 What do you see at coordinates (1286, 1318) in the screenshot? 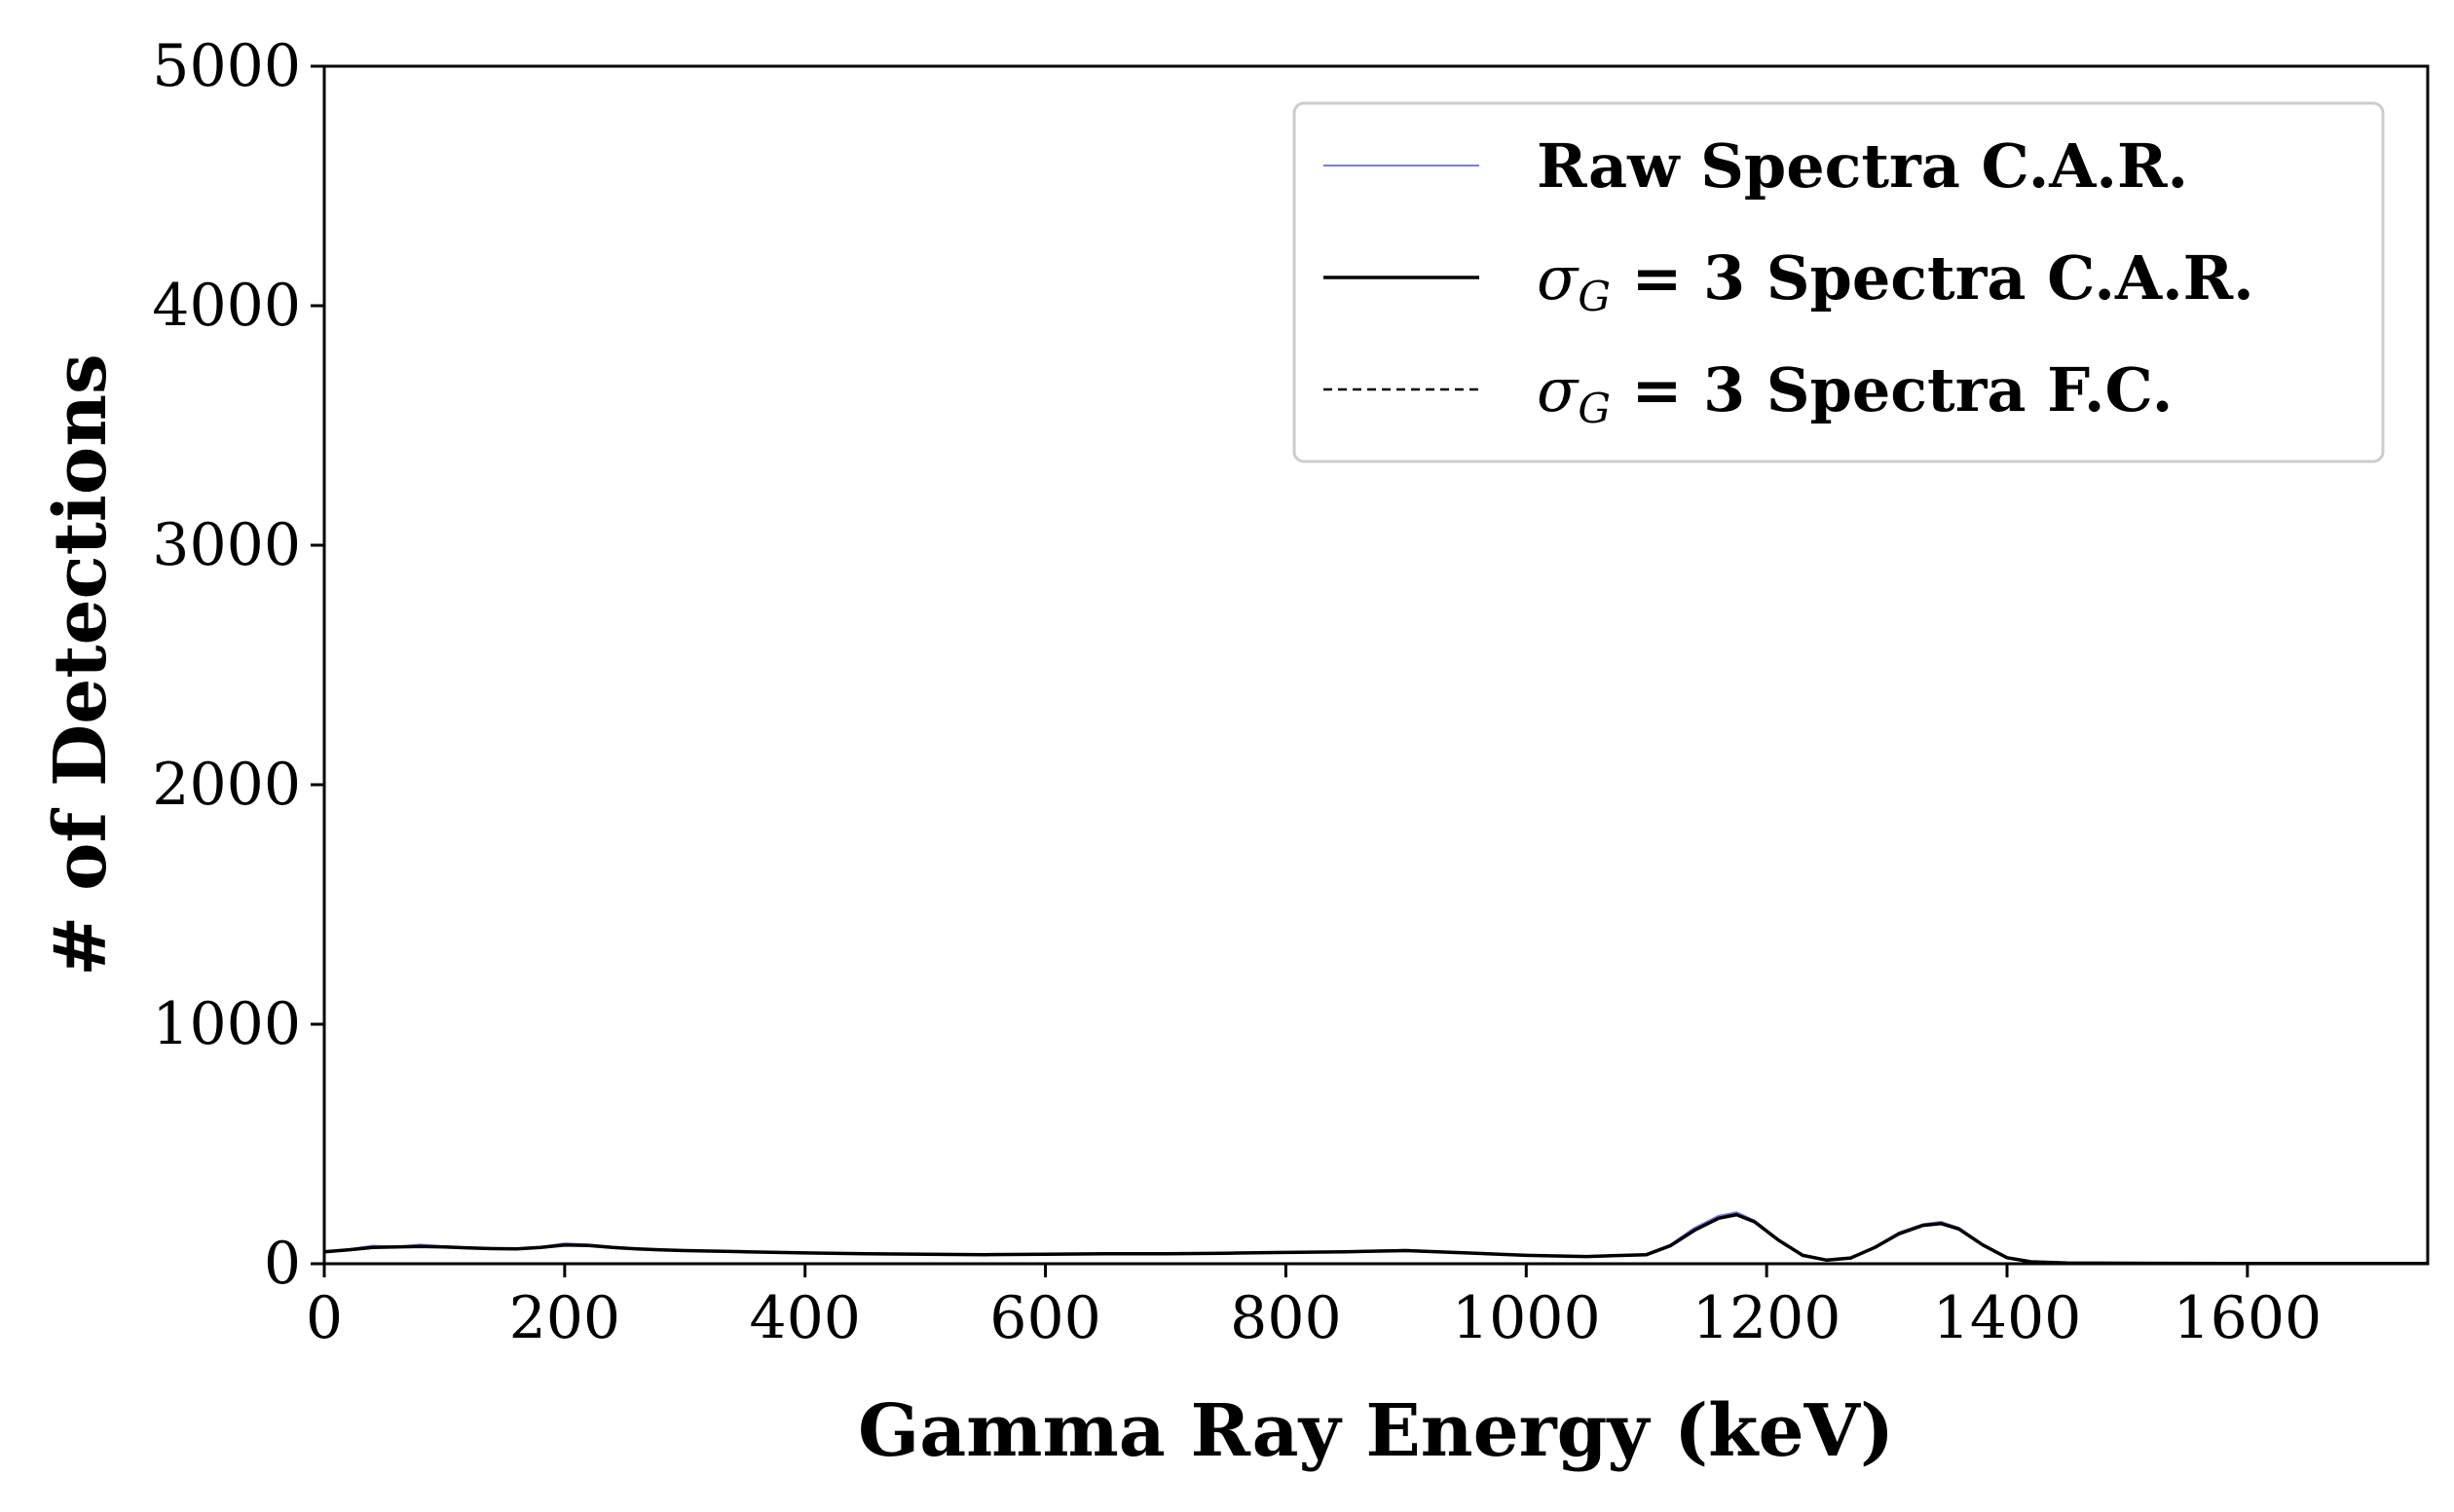
I see `x-tick-label: 800` at bounding box center [1286, 1318].